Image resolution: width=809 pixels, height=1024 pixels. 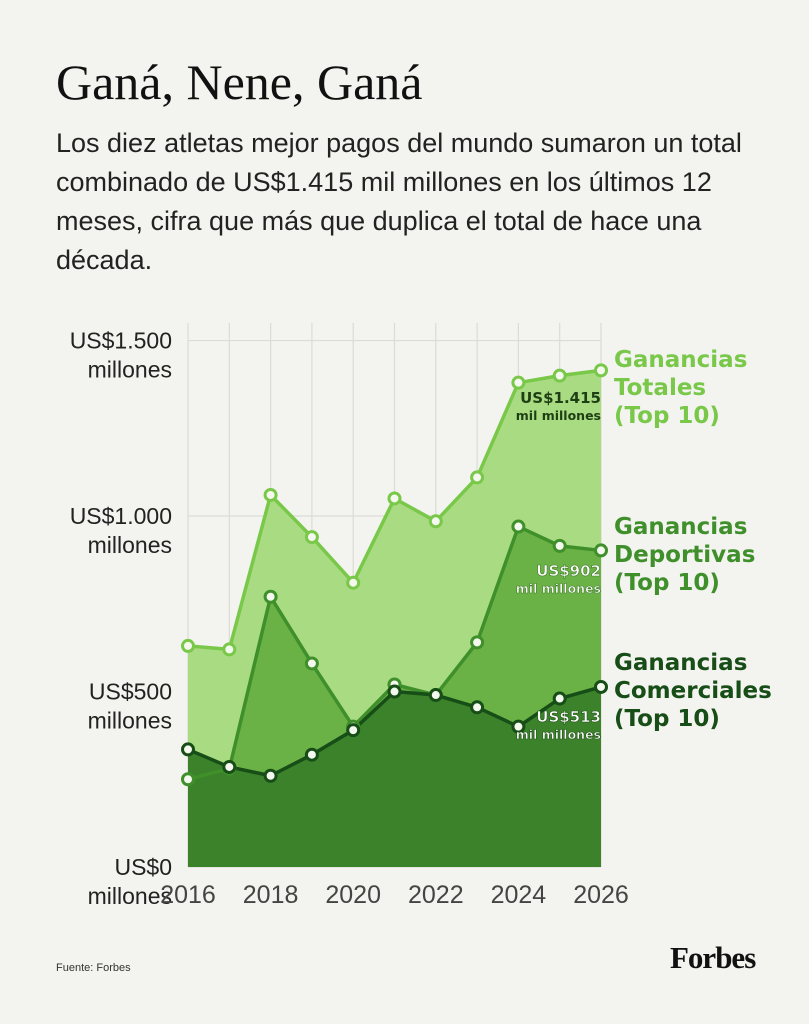 What do you see at coordinates (130, 881) in the screenshot?
I see `y-tick-label: US$0 millones` at bounding box center [130, 881].